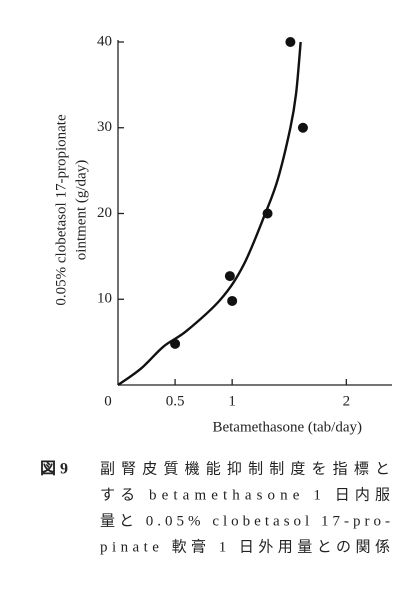 The width and height of the screenshot is (420, 595). I want to click on caption-line: pinate 軟膏 1 日外用量との関係, so click(245, 546).